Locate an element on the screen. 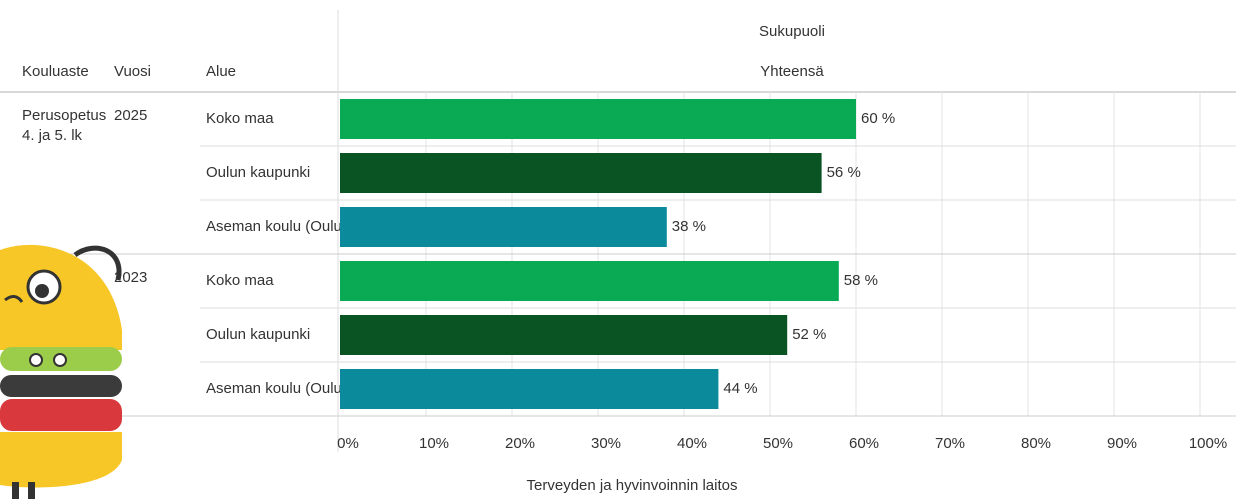 The width and height of the screenshot is (1236, 499). x-tick-label: 90% is located at coordinates (1122, 443).